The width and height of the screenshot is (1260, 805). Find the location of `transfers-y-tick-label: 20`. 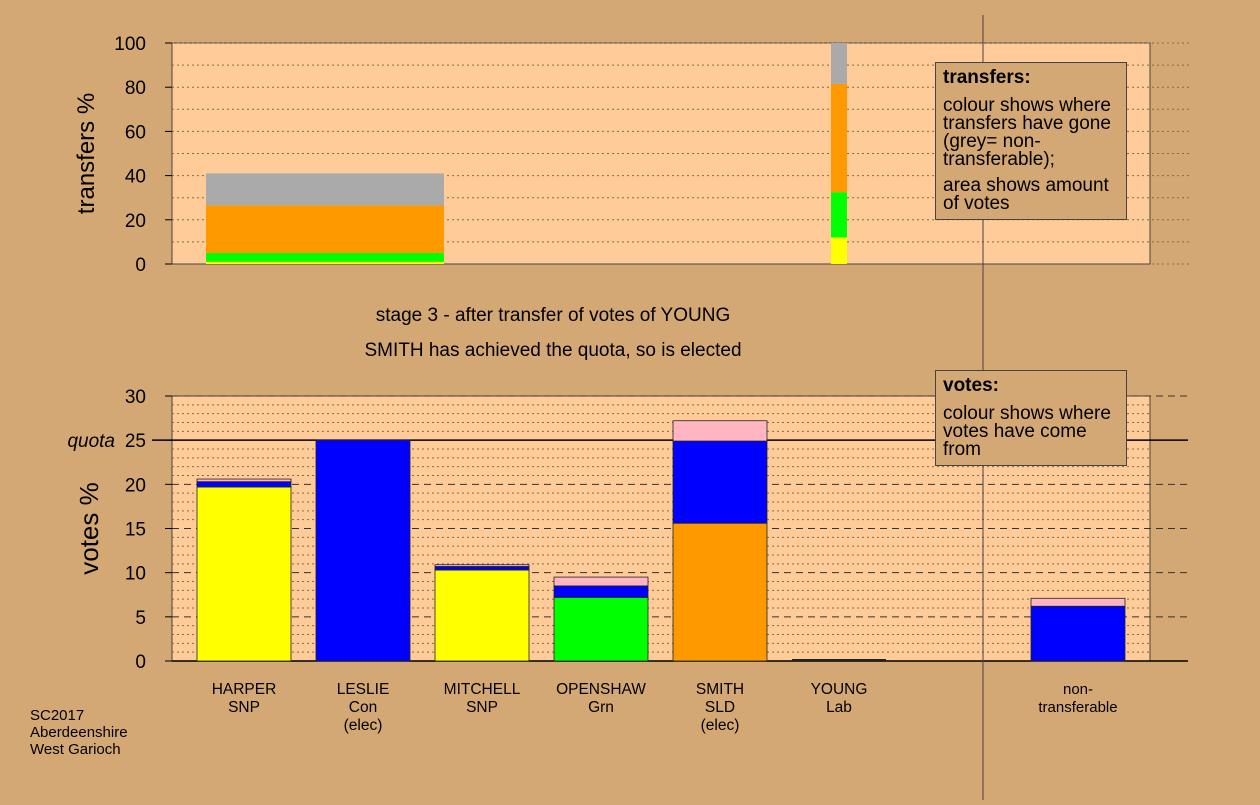

transfers-y-tick-label: 20 is located at coordinates (135, 221).